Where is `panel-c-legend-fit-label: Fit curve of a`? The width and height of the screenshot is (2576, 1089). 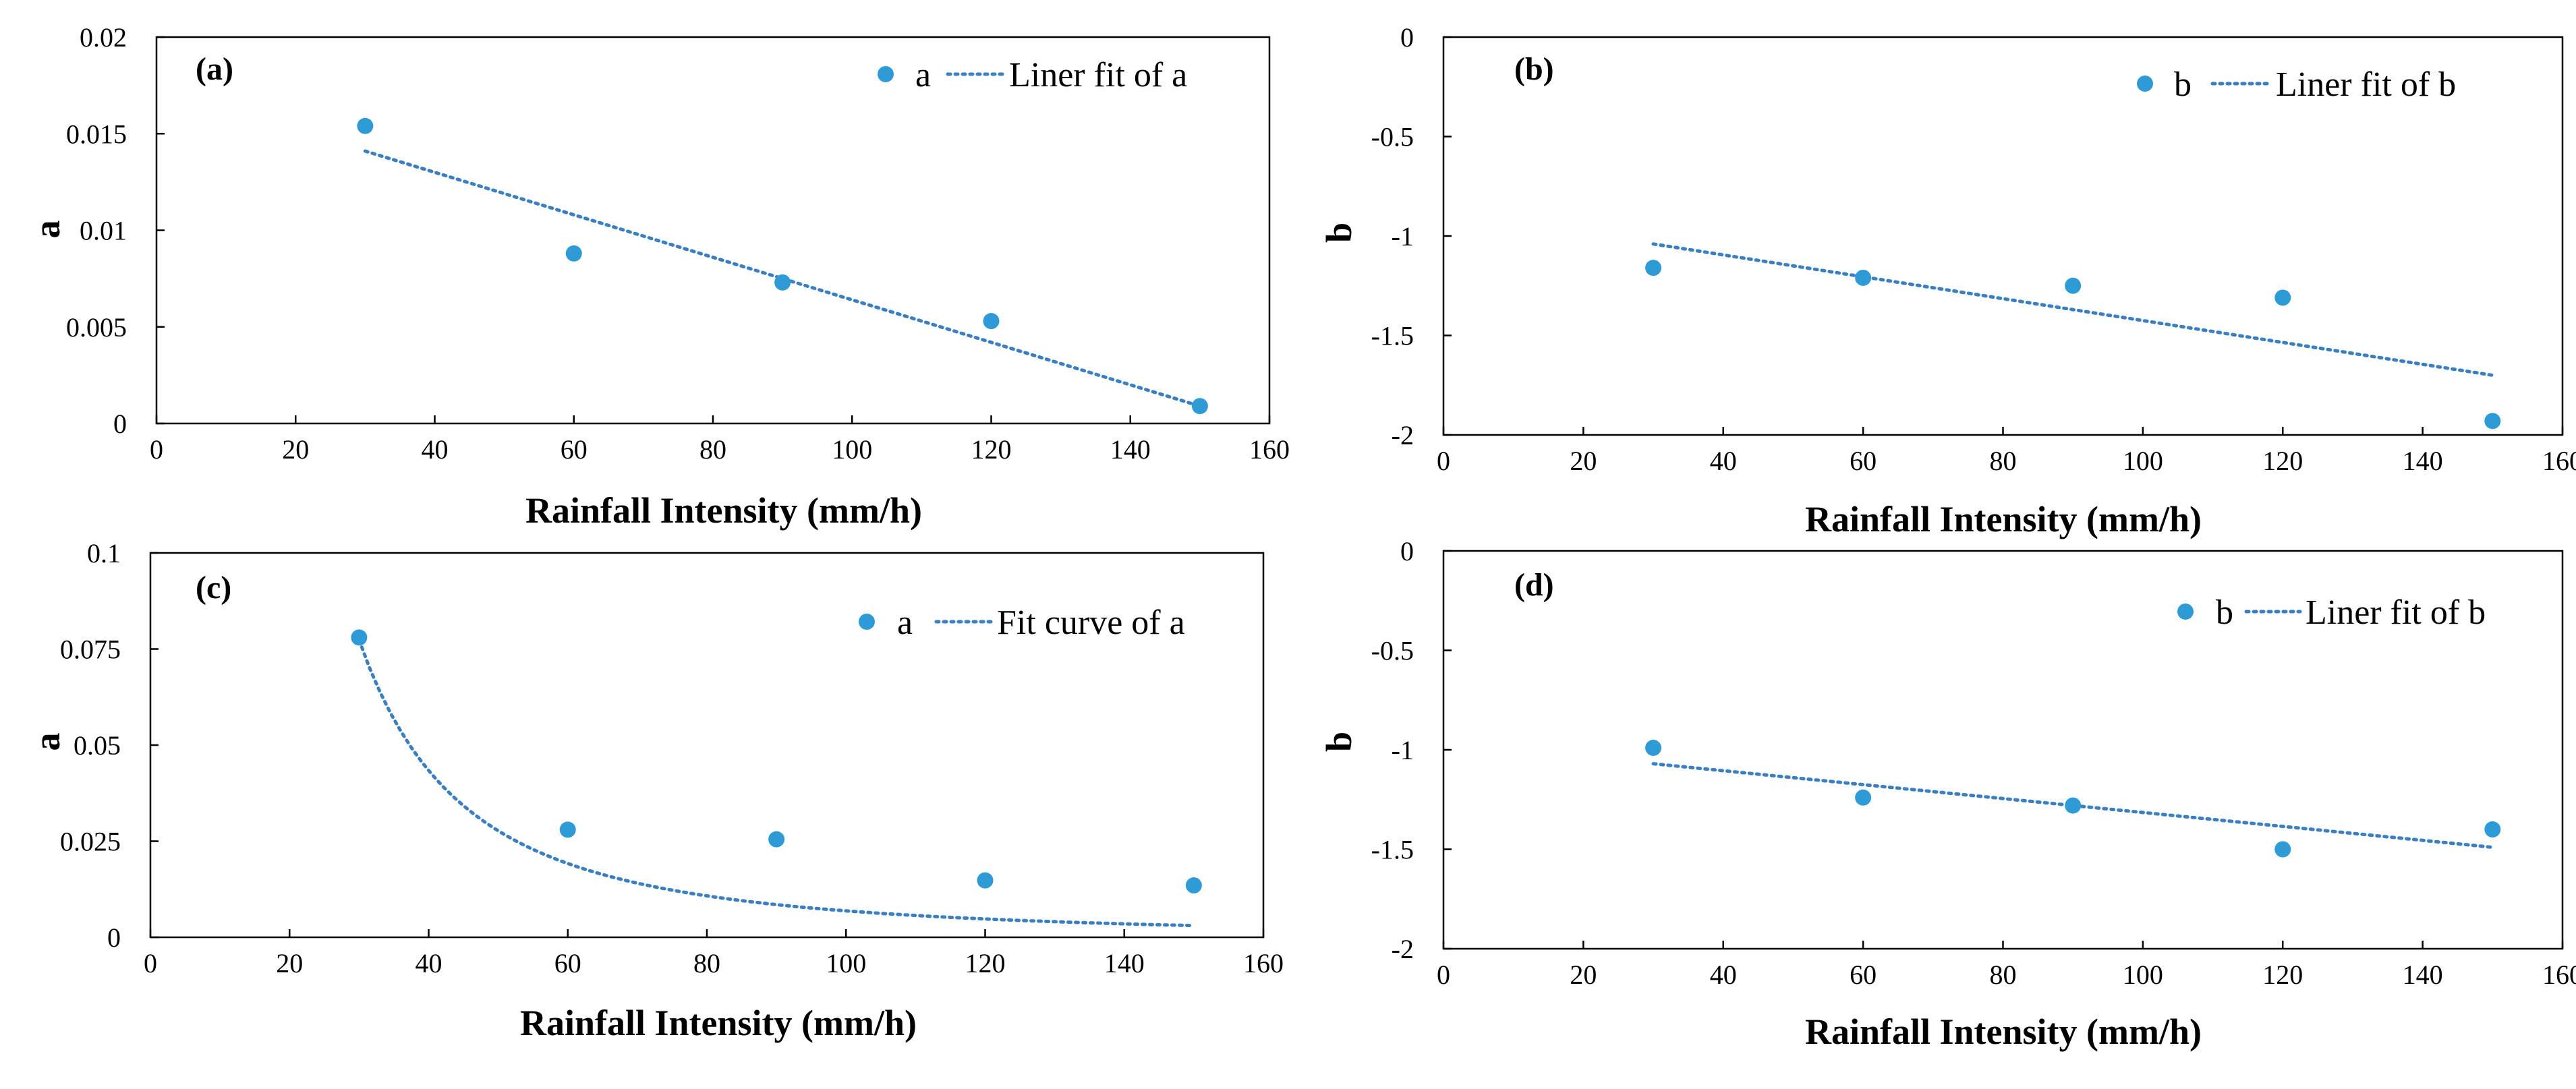
panel-c-legend-fit-label: Fit curve of a is located at coordinates (1091, 623).